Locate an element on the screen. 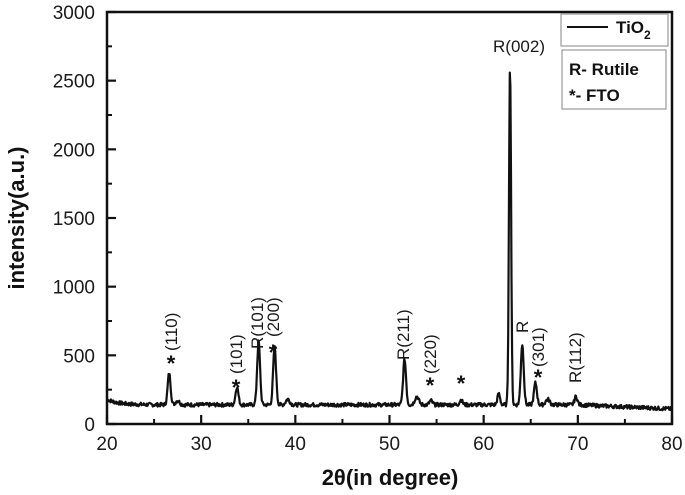 This screenshot has height=495, width=685. legend-series-box is located at coordinates (614, 30).